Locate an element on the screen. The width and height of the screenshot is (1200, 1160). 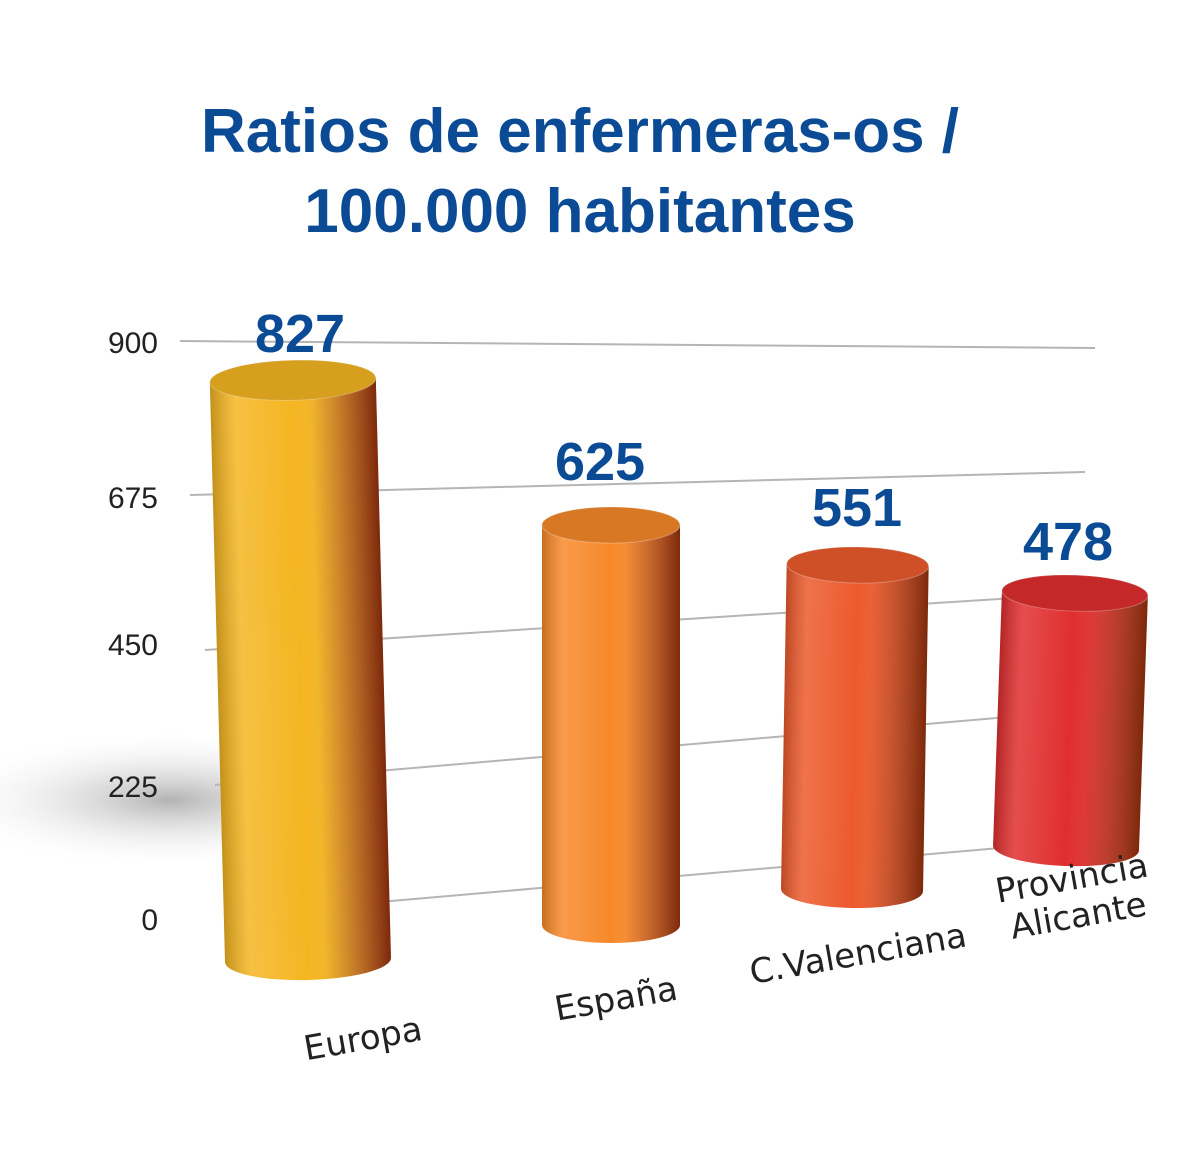
category-label: Europa is located at coordinates (363, 1039).